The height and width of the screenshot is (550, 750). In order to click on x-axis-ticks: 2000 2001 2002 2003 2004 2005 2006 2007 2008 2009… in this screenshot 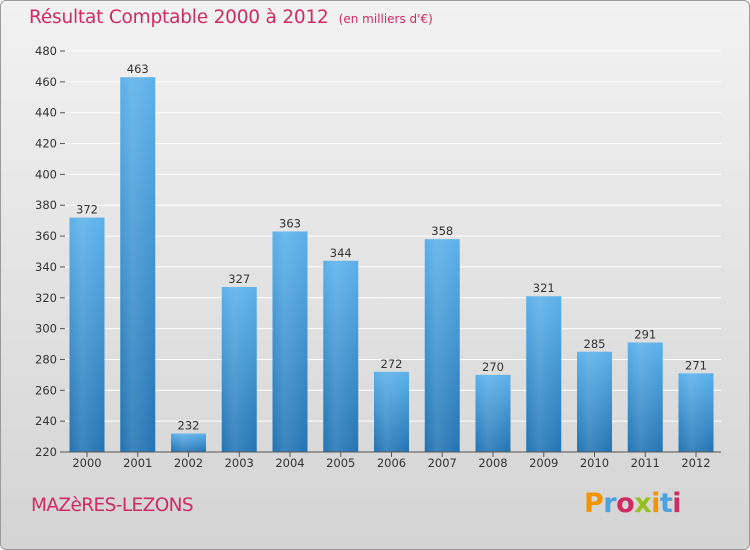, I will do `click(391, 461)`.